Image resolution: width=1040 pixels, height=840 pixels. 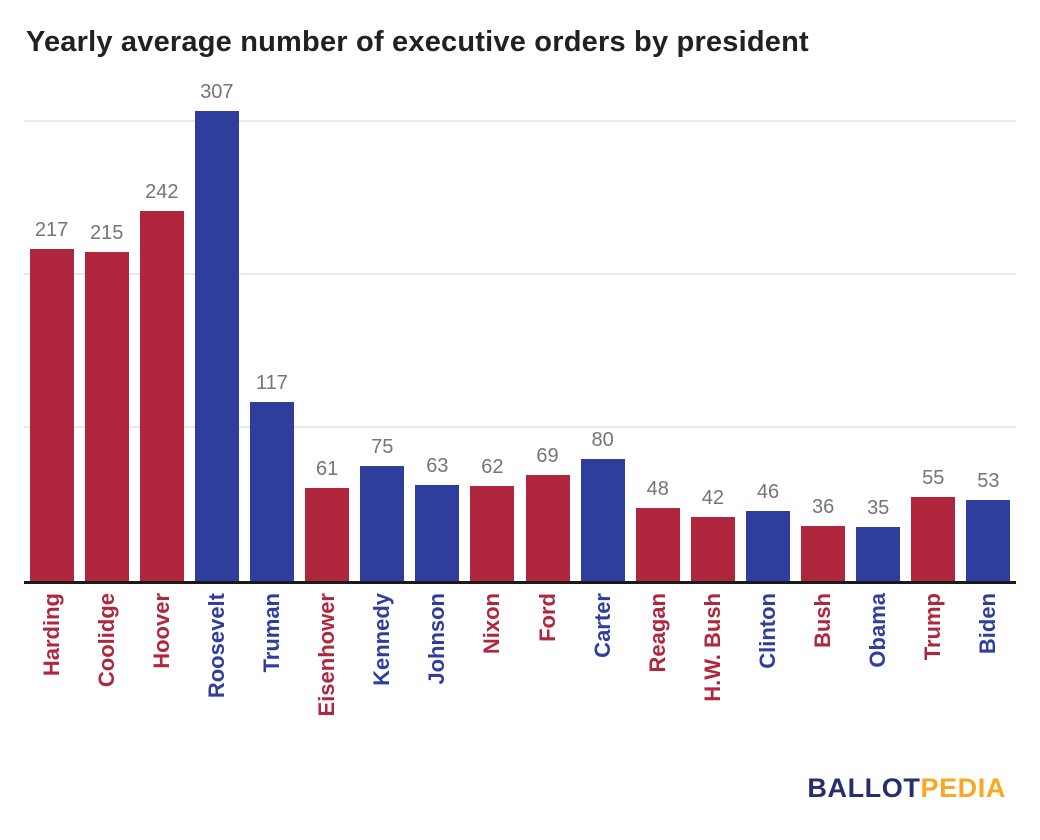 What do you see at coordinates (216, 646) in the screenshot?
I see `x-label-roosevelt: Roosevelt` at bounding box center [216, 646].